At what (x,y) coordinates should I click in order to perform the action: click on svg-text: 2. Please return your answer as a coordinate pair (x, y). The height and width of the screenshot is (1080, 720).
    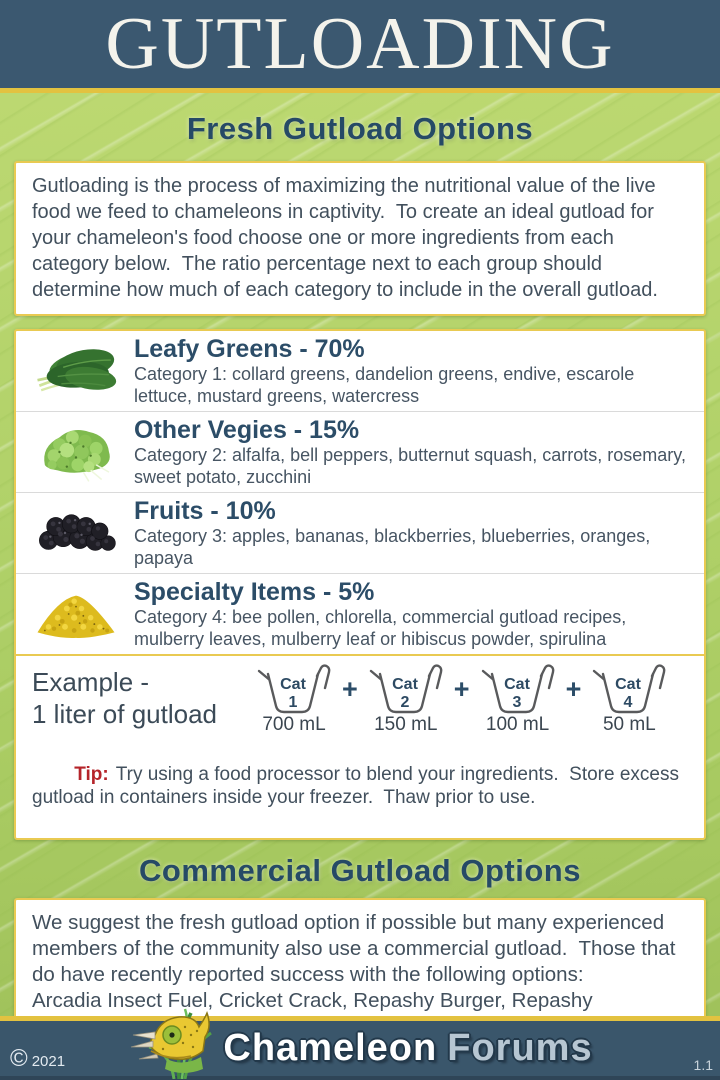
    Looking at the image, I should click on (404, 702).